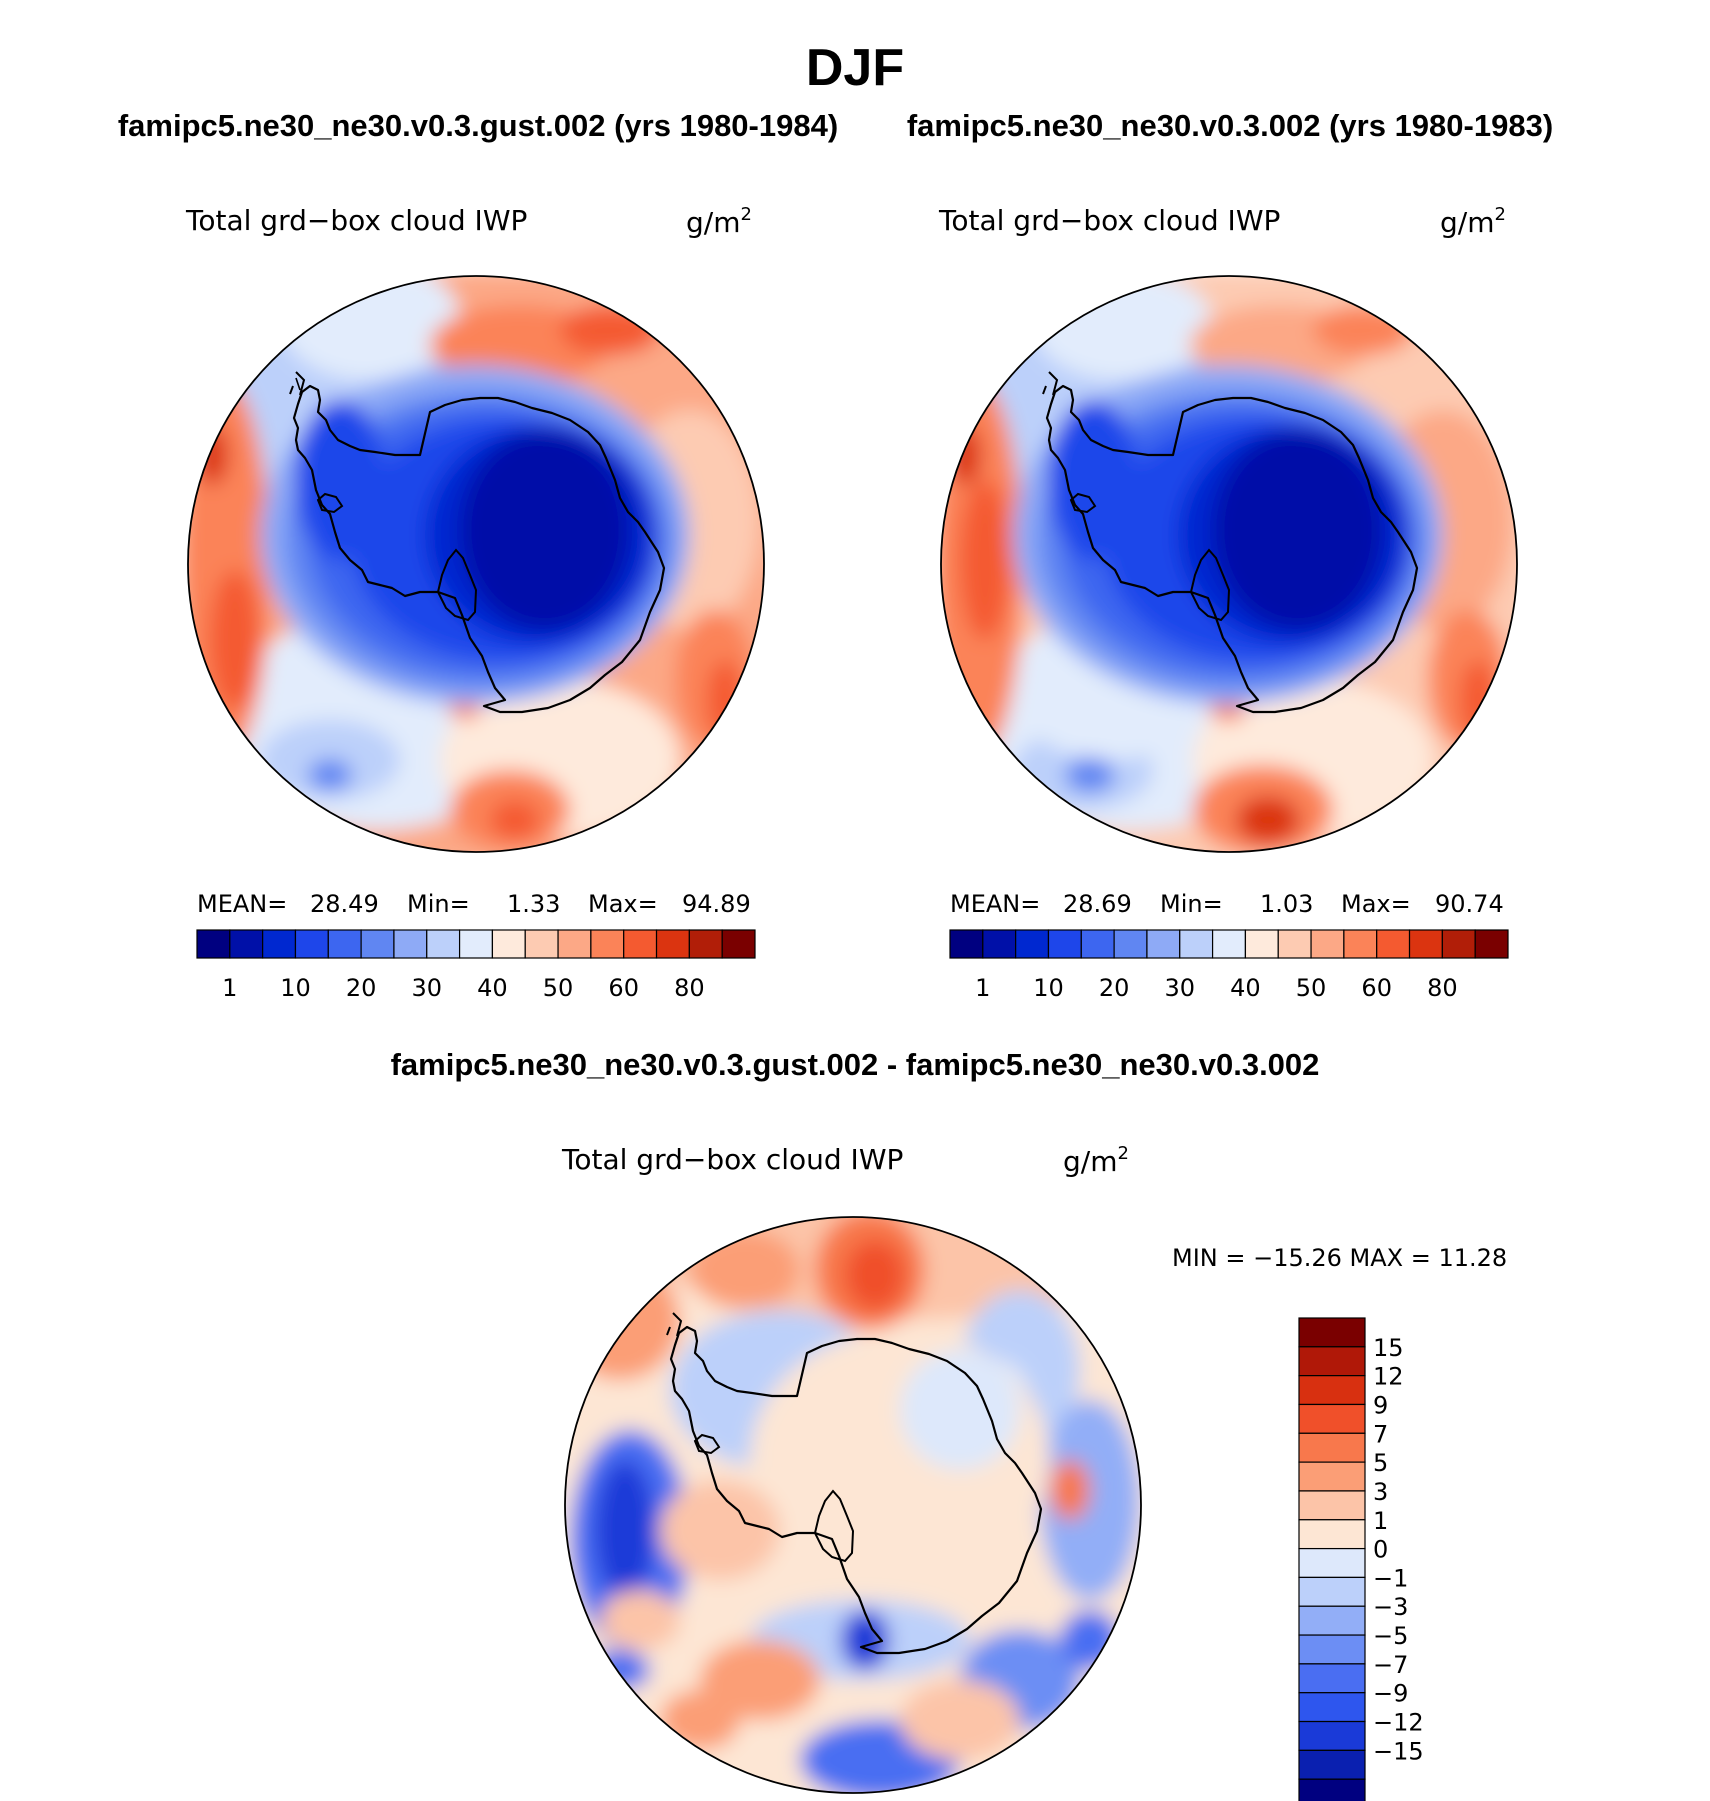 This screenshot has height=1801, width=1710. I want to click on panel-b-units: g/m2, so click(1473, 221).